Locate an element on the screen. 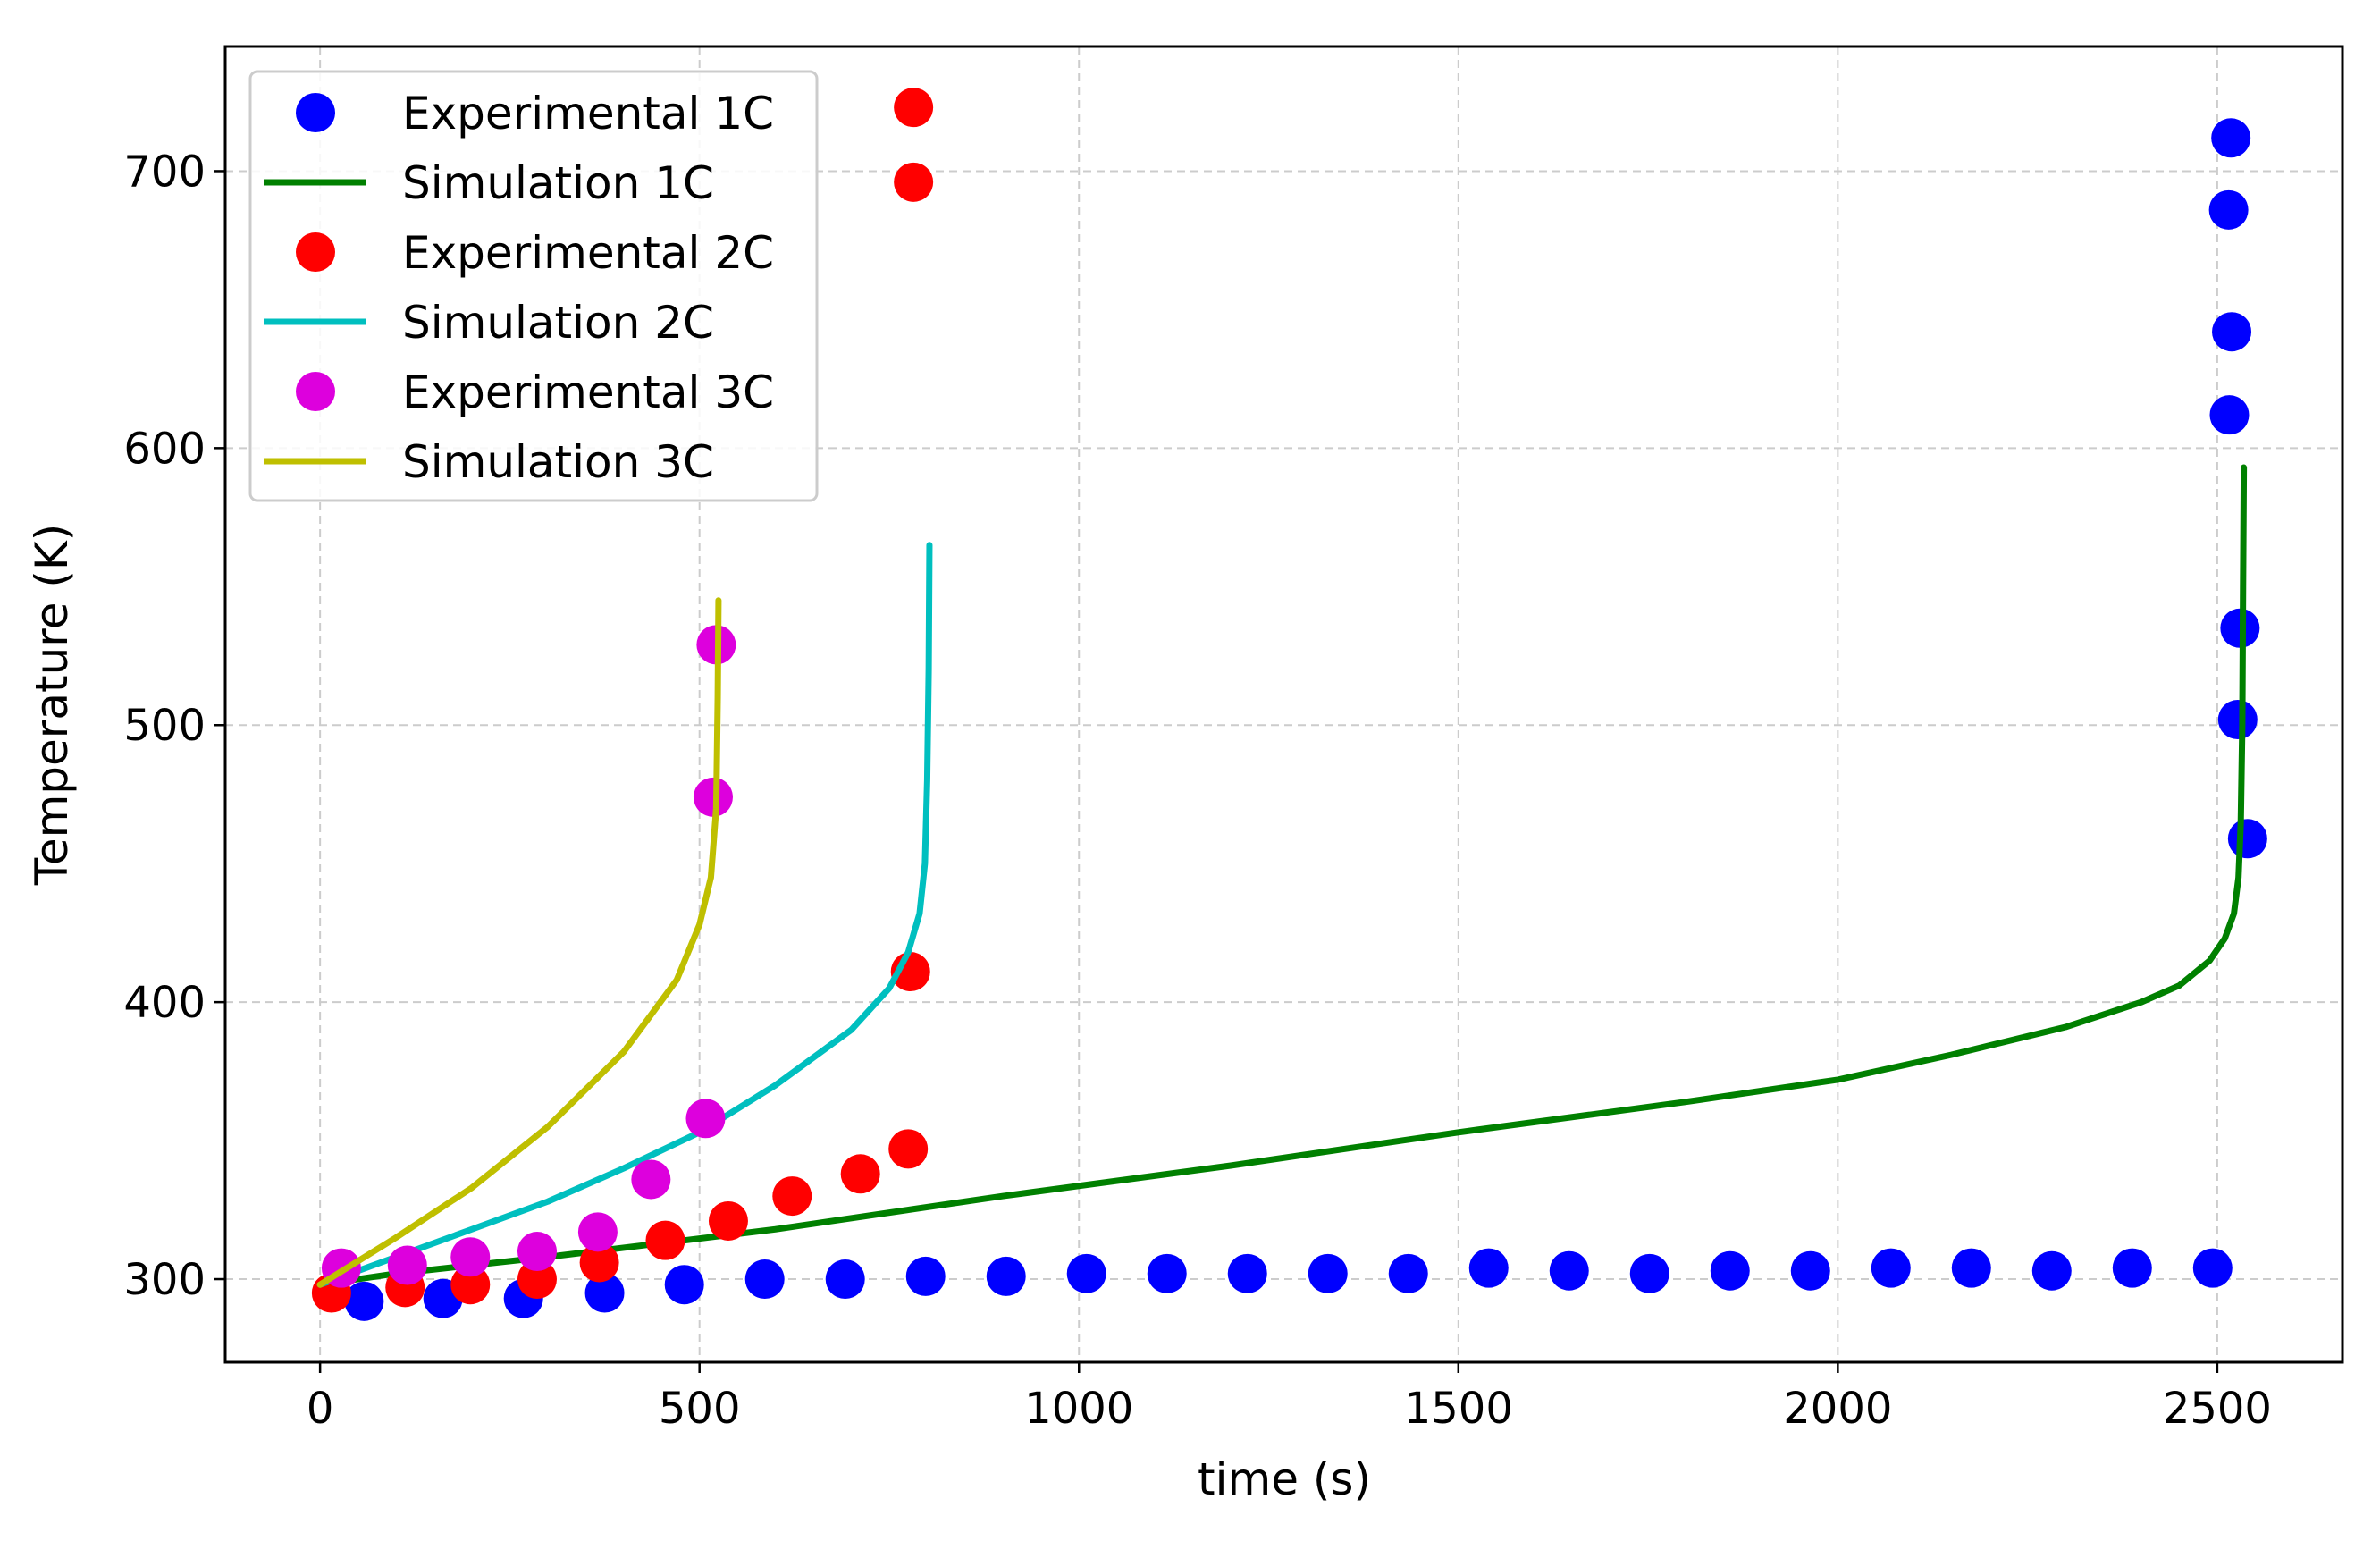 The height and width of the screenshot is (1541, 2380). legend-label: Experimental 1C is located at coordinates (588, 113).